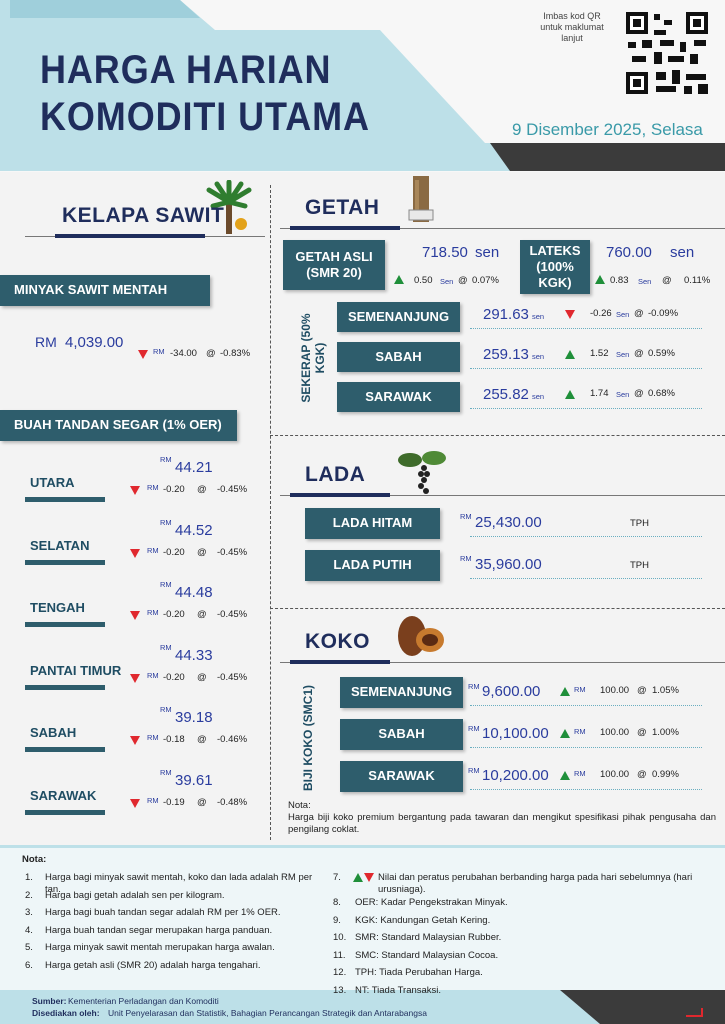  I want to click on rule-accent, so click(340, 495).